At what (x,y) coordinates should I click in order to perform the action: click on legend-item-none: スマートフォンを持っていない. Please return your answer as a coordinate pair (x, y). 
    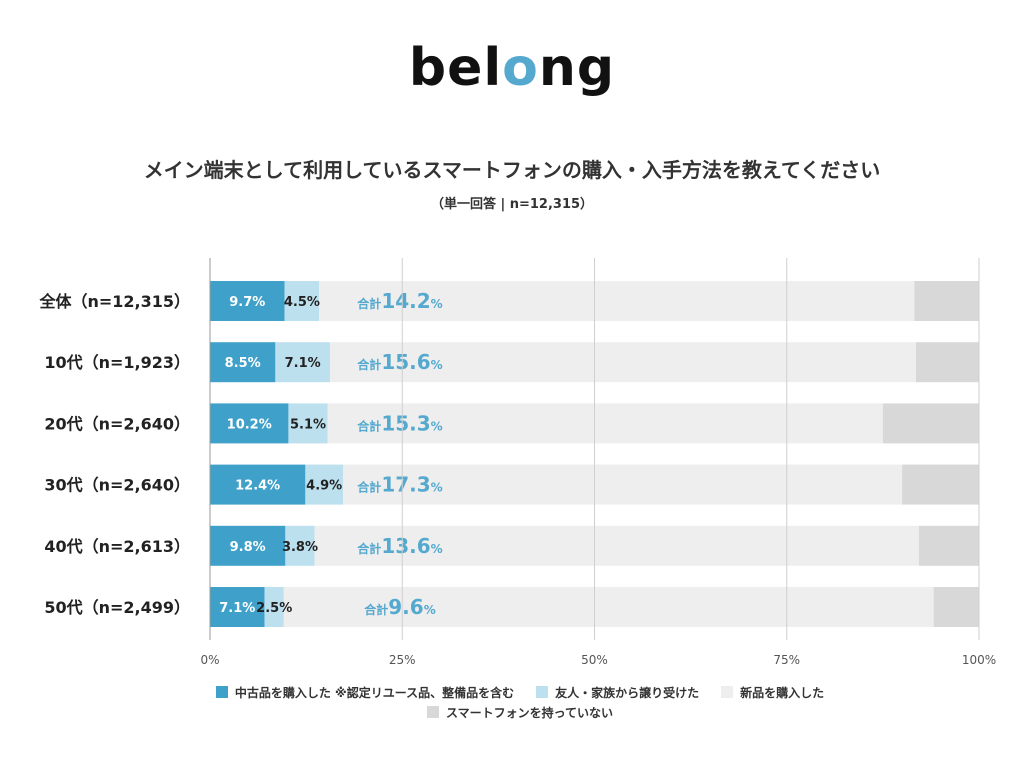
    Looking at the image, I should click on (520, 712).